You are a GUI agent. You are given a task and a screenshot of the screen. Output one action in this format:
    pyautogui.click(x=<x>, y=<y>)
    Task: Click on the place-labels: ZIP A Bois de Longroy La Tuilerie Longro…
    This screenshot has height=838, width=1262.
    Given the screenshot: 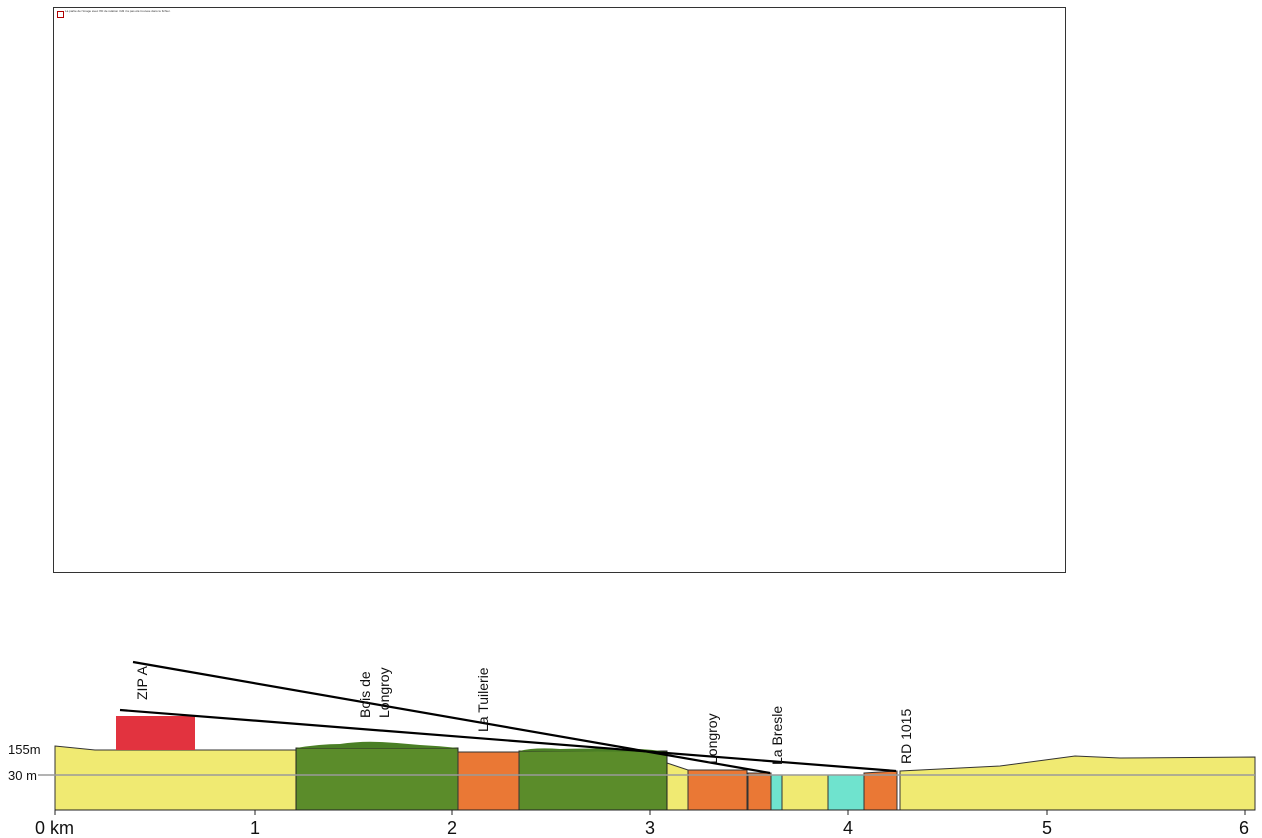 What is the action you would take?
    pyautogui.click(x=524, y=715)
    